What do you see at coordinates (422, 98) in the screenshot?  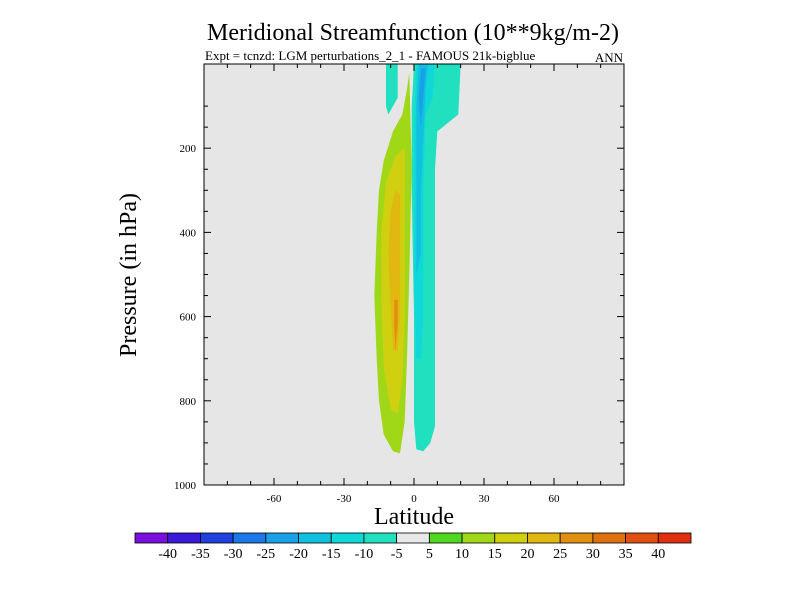 I see `contour-northern-cell-core` at bounding box center [422, 98].